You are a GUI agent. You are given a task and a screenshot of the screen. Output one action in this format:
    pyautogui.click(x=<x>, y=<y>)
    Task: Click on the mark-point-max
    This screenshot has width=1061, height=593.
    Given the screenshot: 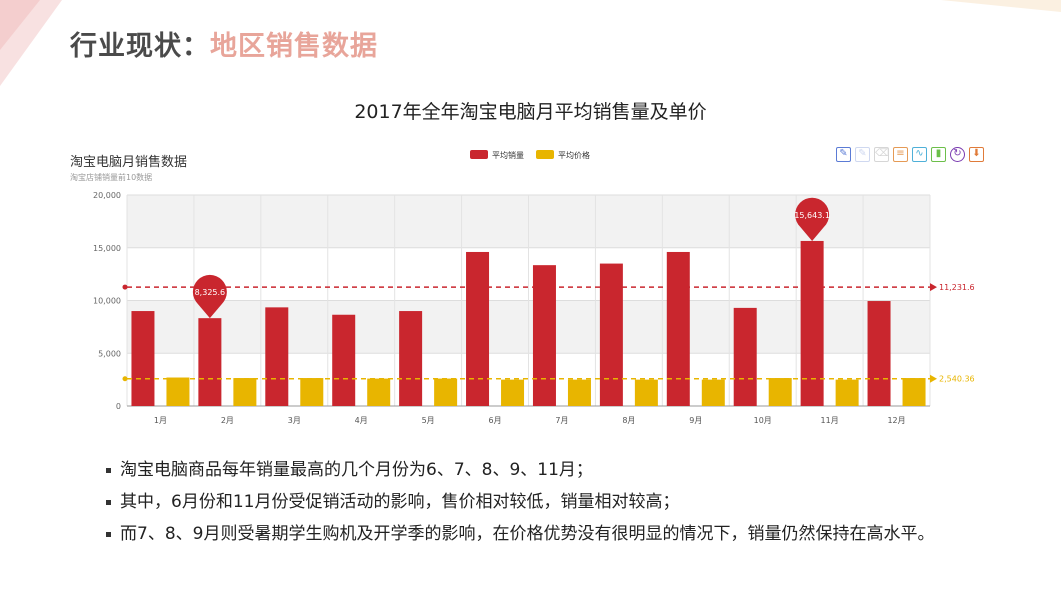 What is the action you would take?
    pyautogui.click(x=812, y=219)
    